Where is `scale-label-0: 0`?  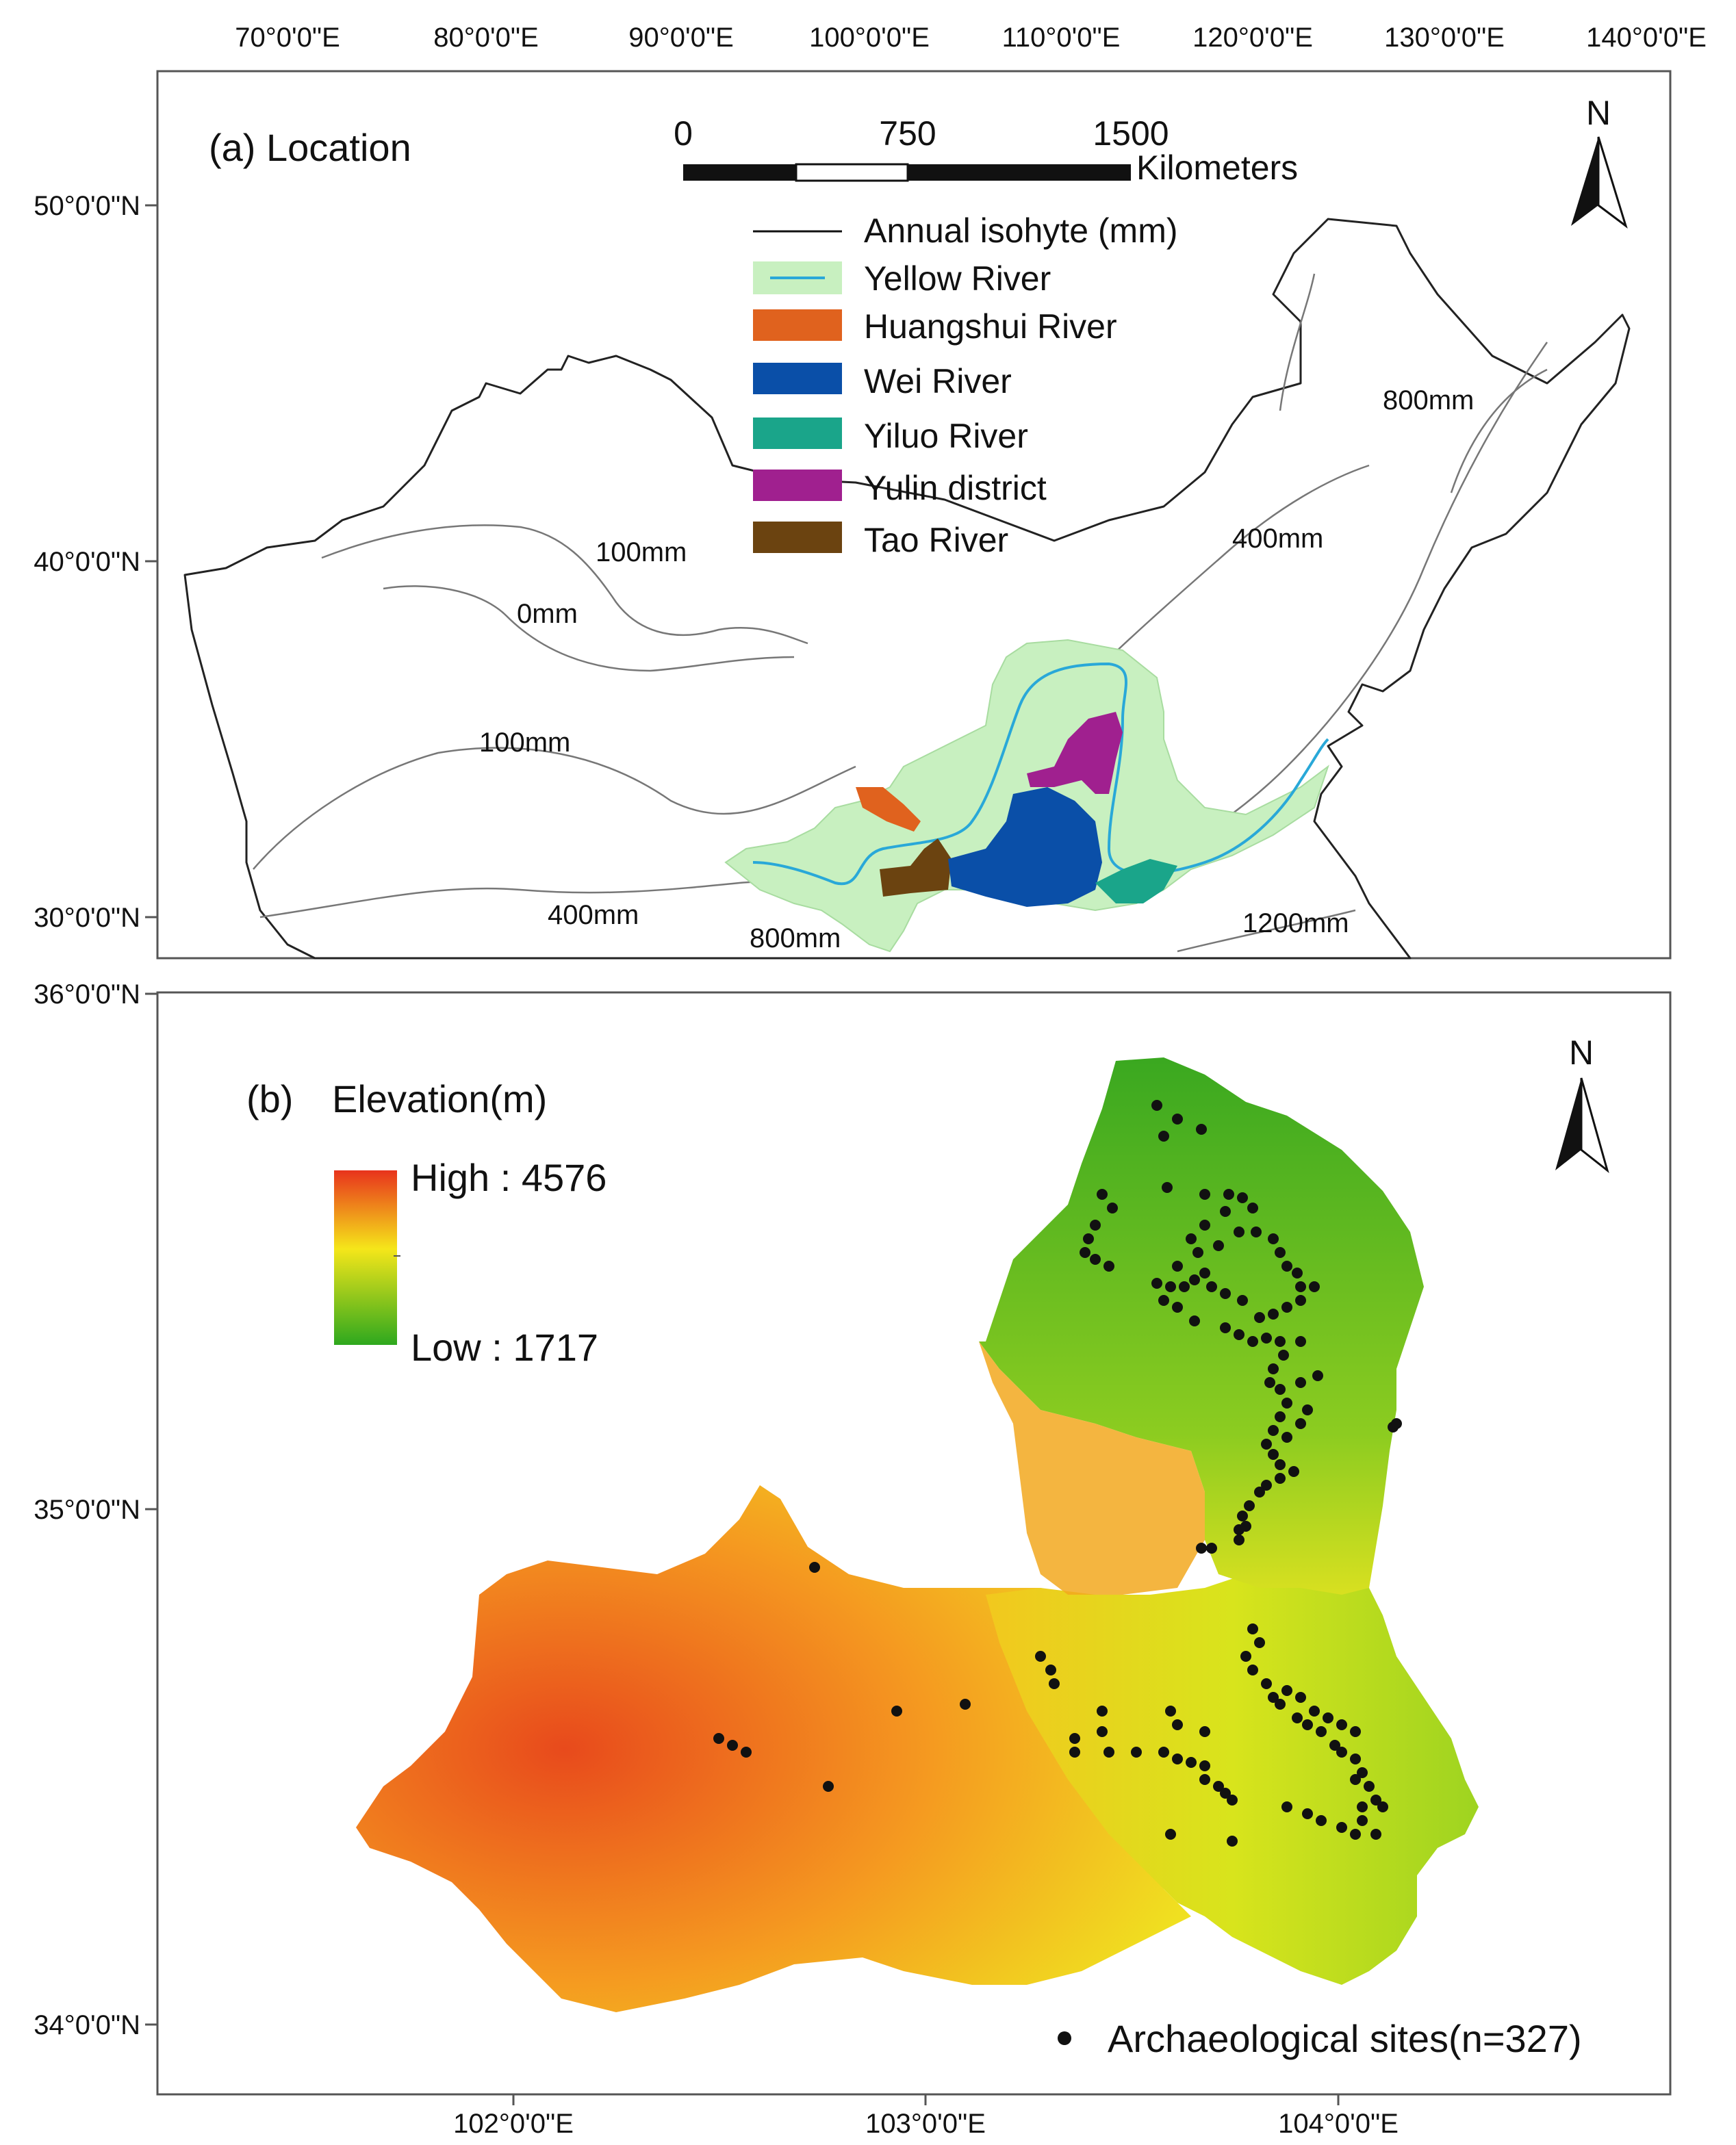
scale-label-0: 0 is located at coordinates (683, 133).